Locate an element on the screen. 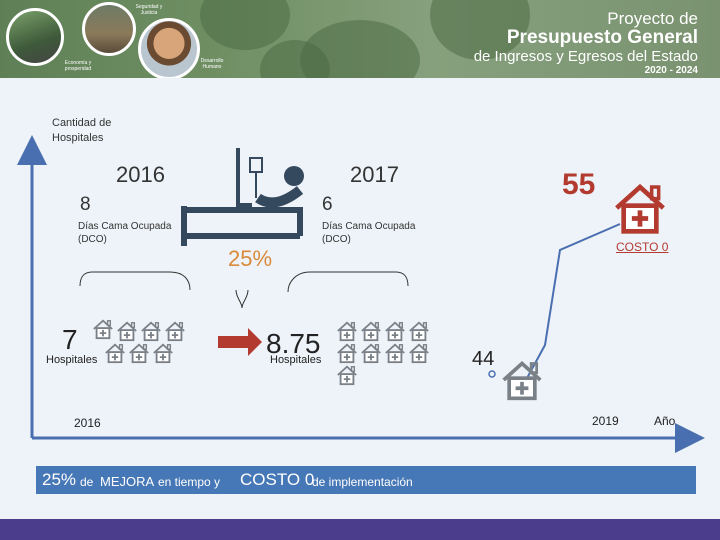 This screenshot has height=540, width=720. badge-left: Economía y prosperidad is located at coordinates (78, 66).